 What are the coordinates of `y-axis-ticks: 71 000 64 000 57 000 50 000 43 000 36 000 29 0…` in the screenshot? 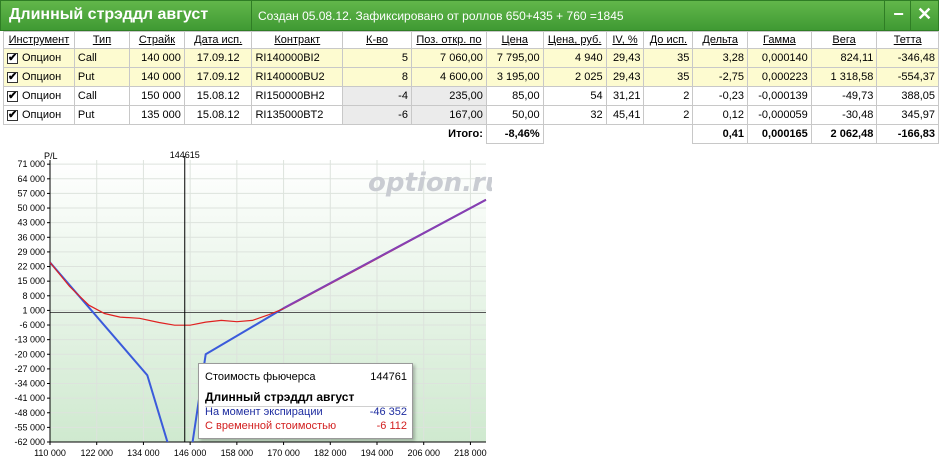 It's located at (32, 303).